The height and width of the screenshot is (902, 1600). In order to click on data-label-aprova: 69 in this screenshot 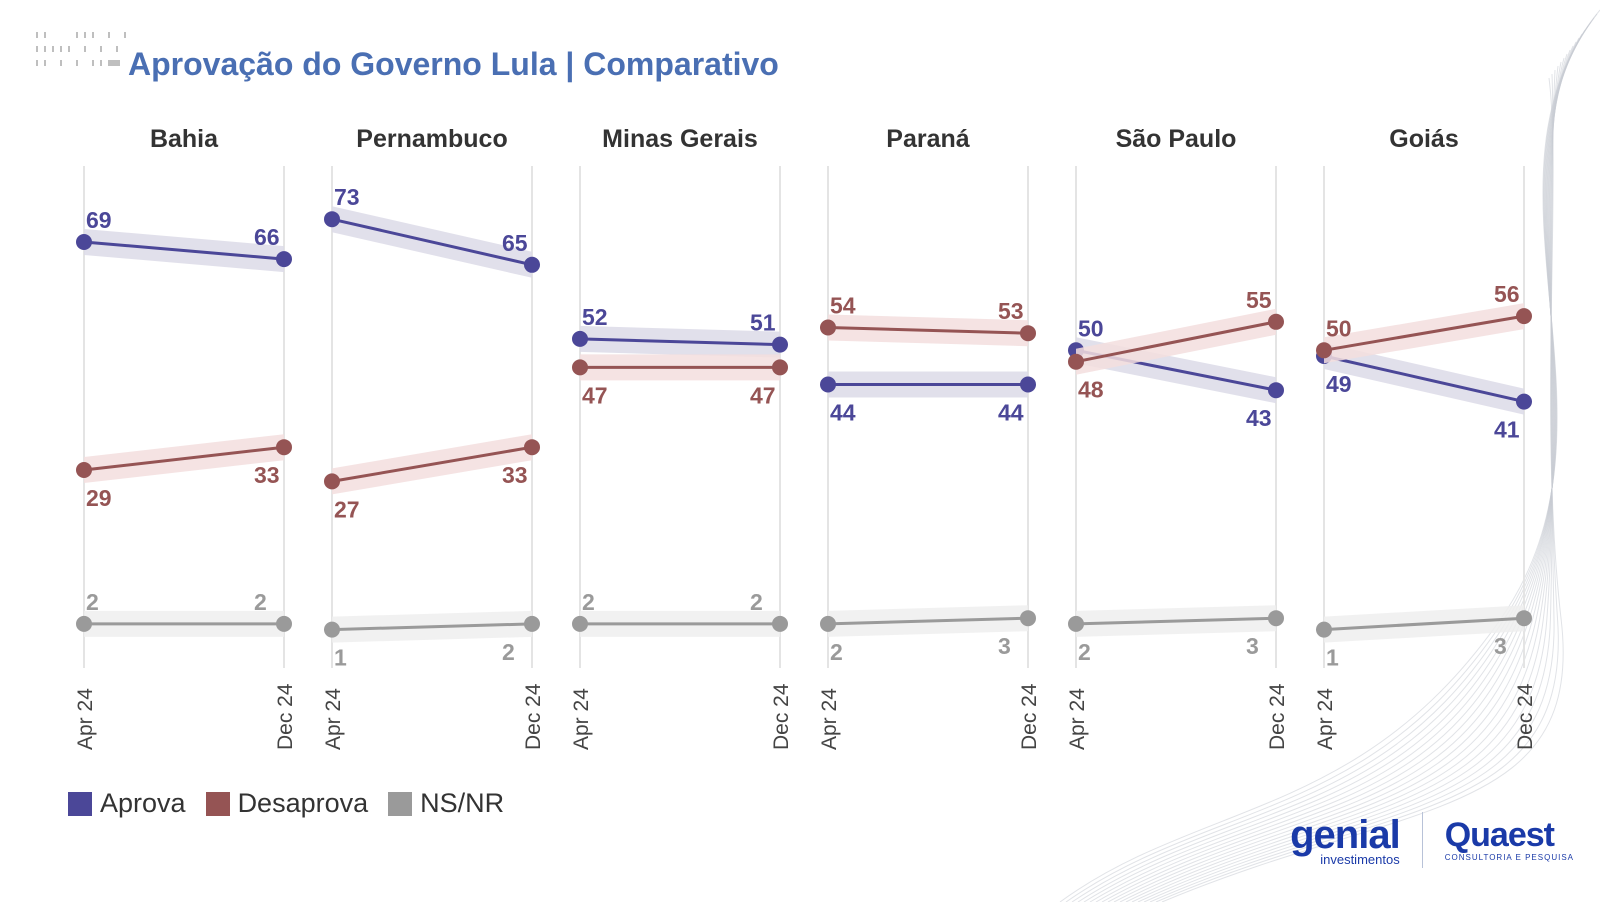, I will do `click(99, 220)`.